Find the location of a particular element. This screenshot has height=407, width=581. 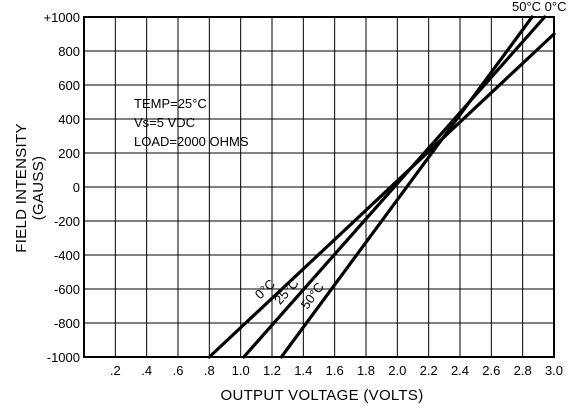

y-axis-label: FIELD INTENSITY is located at coordinates (21, 188).